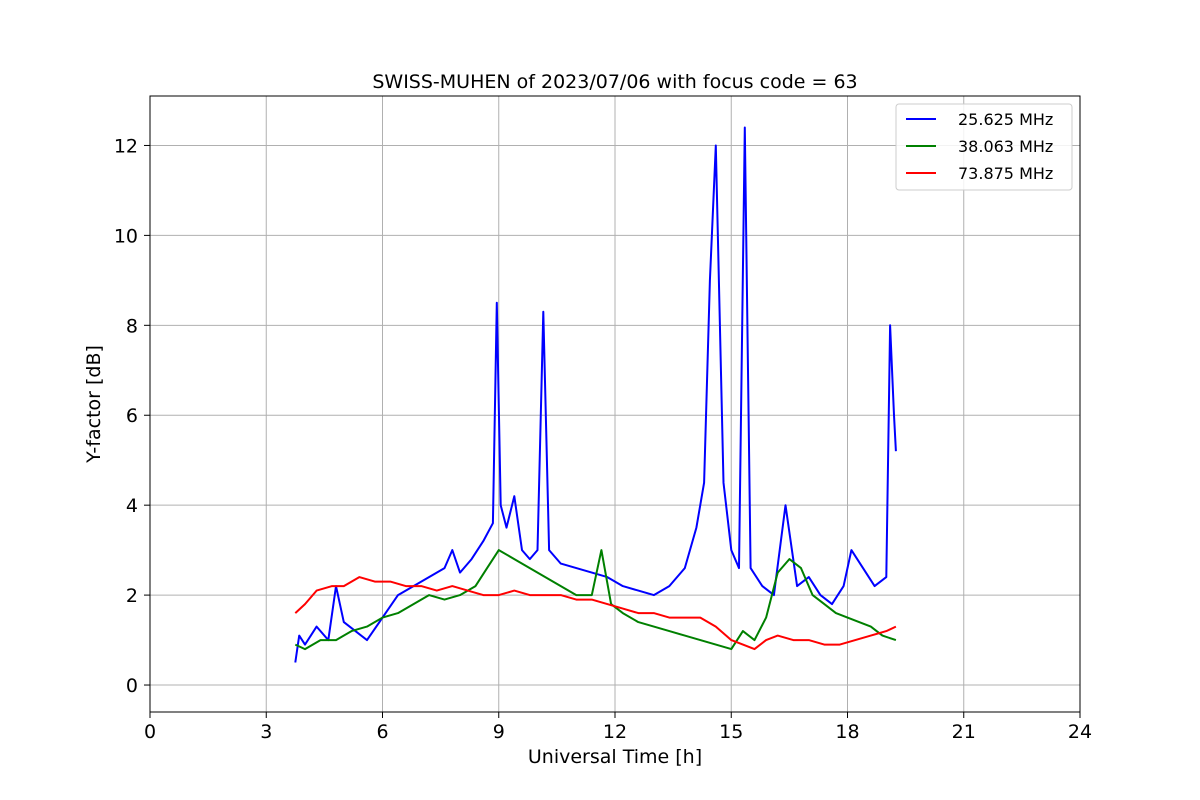  I want to click on x-tick-label: 0, so click(150, 732).